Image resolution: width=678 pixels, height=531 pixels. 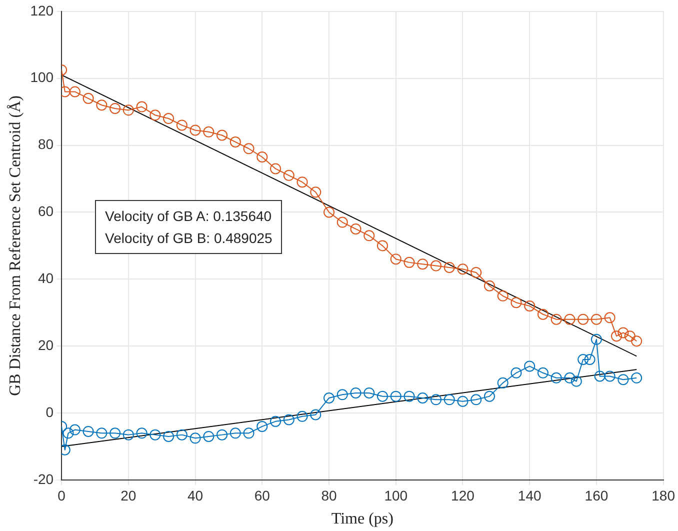 What do you see at coordinates (188, 216) in the screenshot?
I see `annotation: Velocity of GB A: 0.135640` at bounding box center [188, 216].